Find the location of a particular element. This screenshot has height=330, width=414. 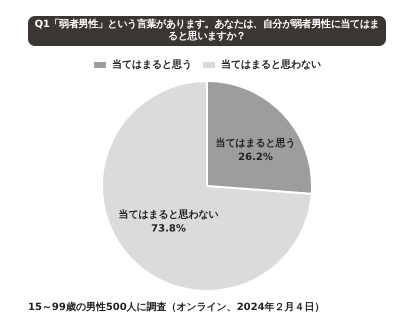

slice-label: 当てはまると思わない is located at coordinates (168, 214).